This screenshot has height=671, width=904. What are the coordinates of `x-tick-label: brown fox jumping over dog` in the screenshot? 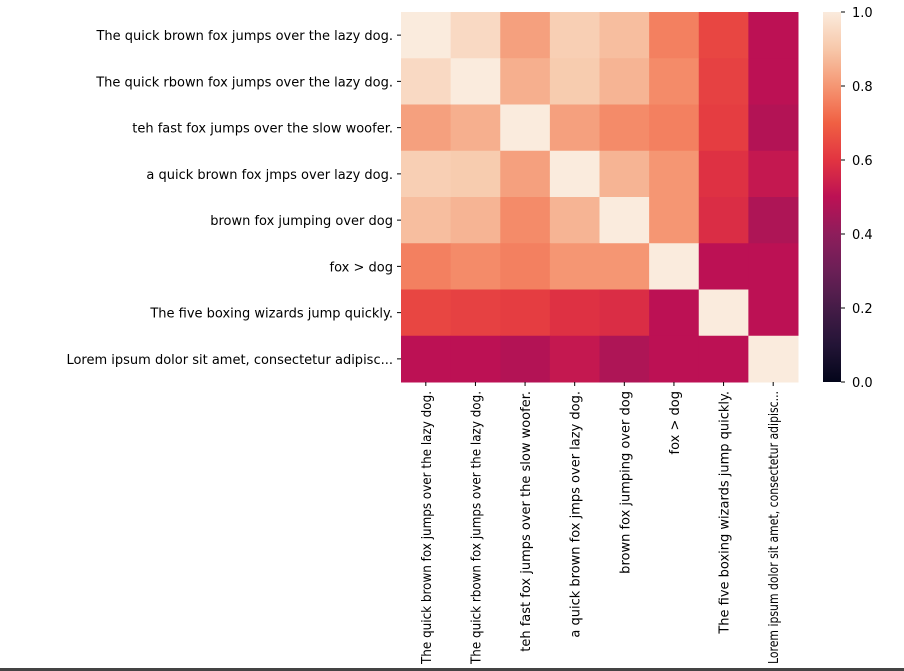 It's located at (625, 482).